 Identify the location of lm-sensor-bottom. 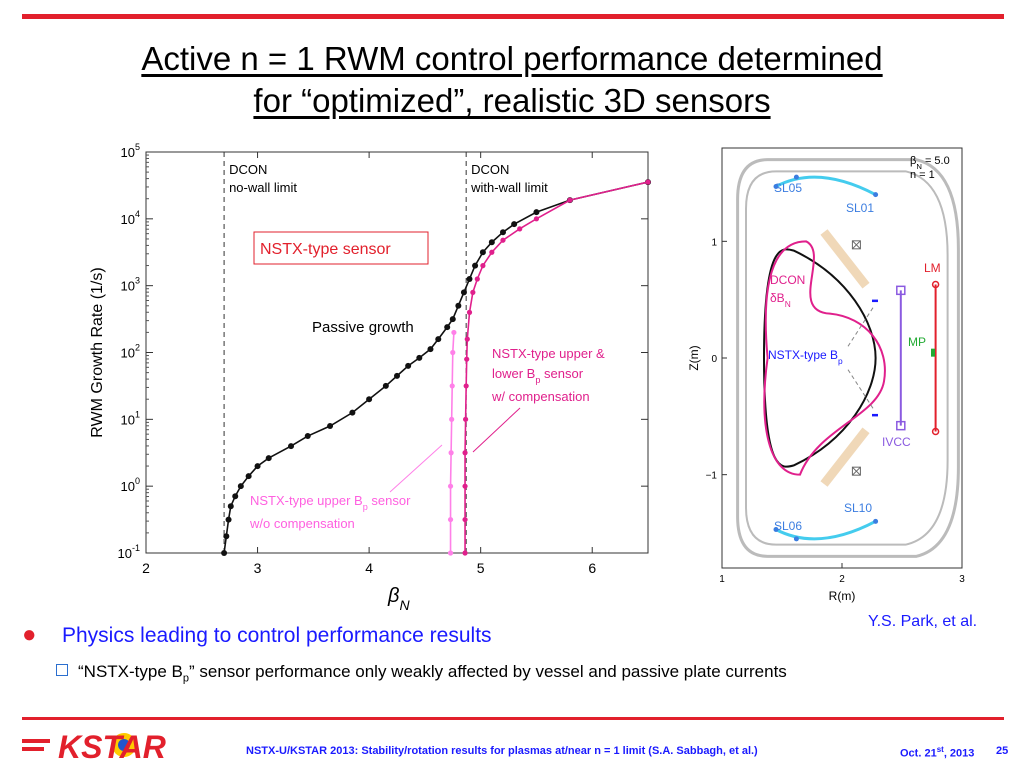
(935, 431).